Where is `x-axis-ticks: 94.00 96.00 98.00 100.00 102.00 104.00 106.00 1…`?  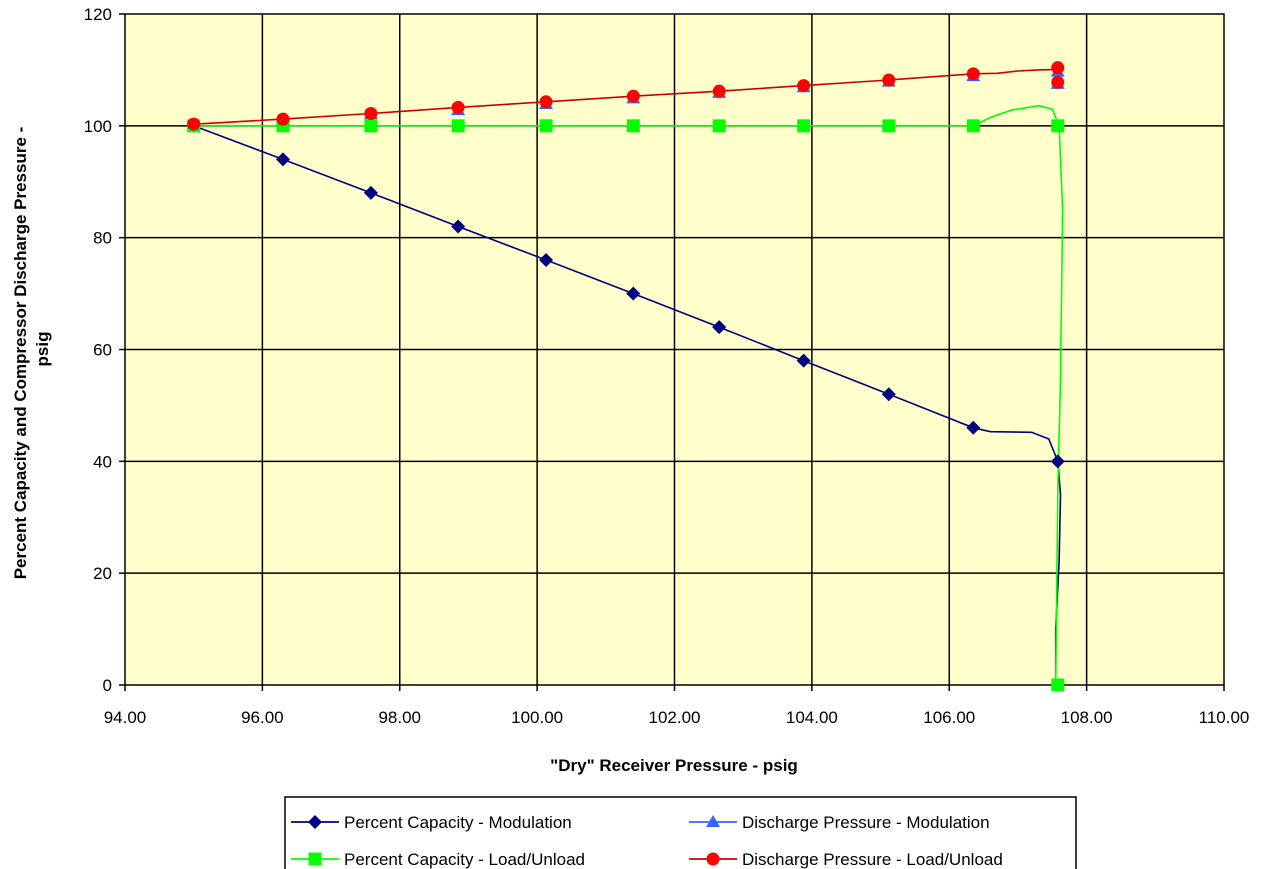
x-axis-ticks: 94.00 96.00 98.00 100.00 102.00 104.00 106.00 1… is located at coordinates (677, 706).